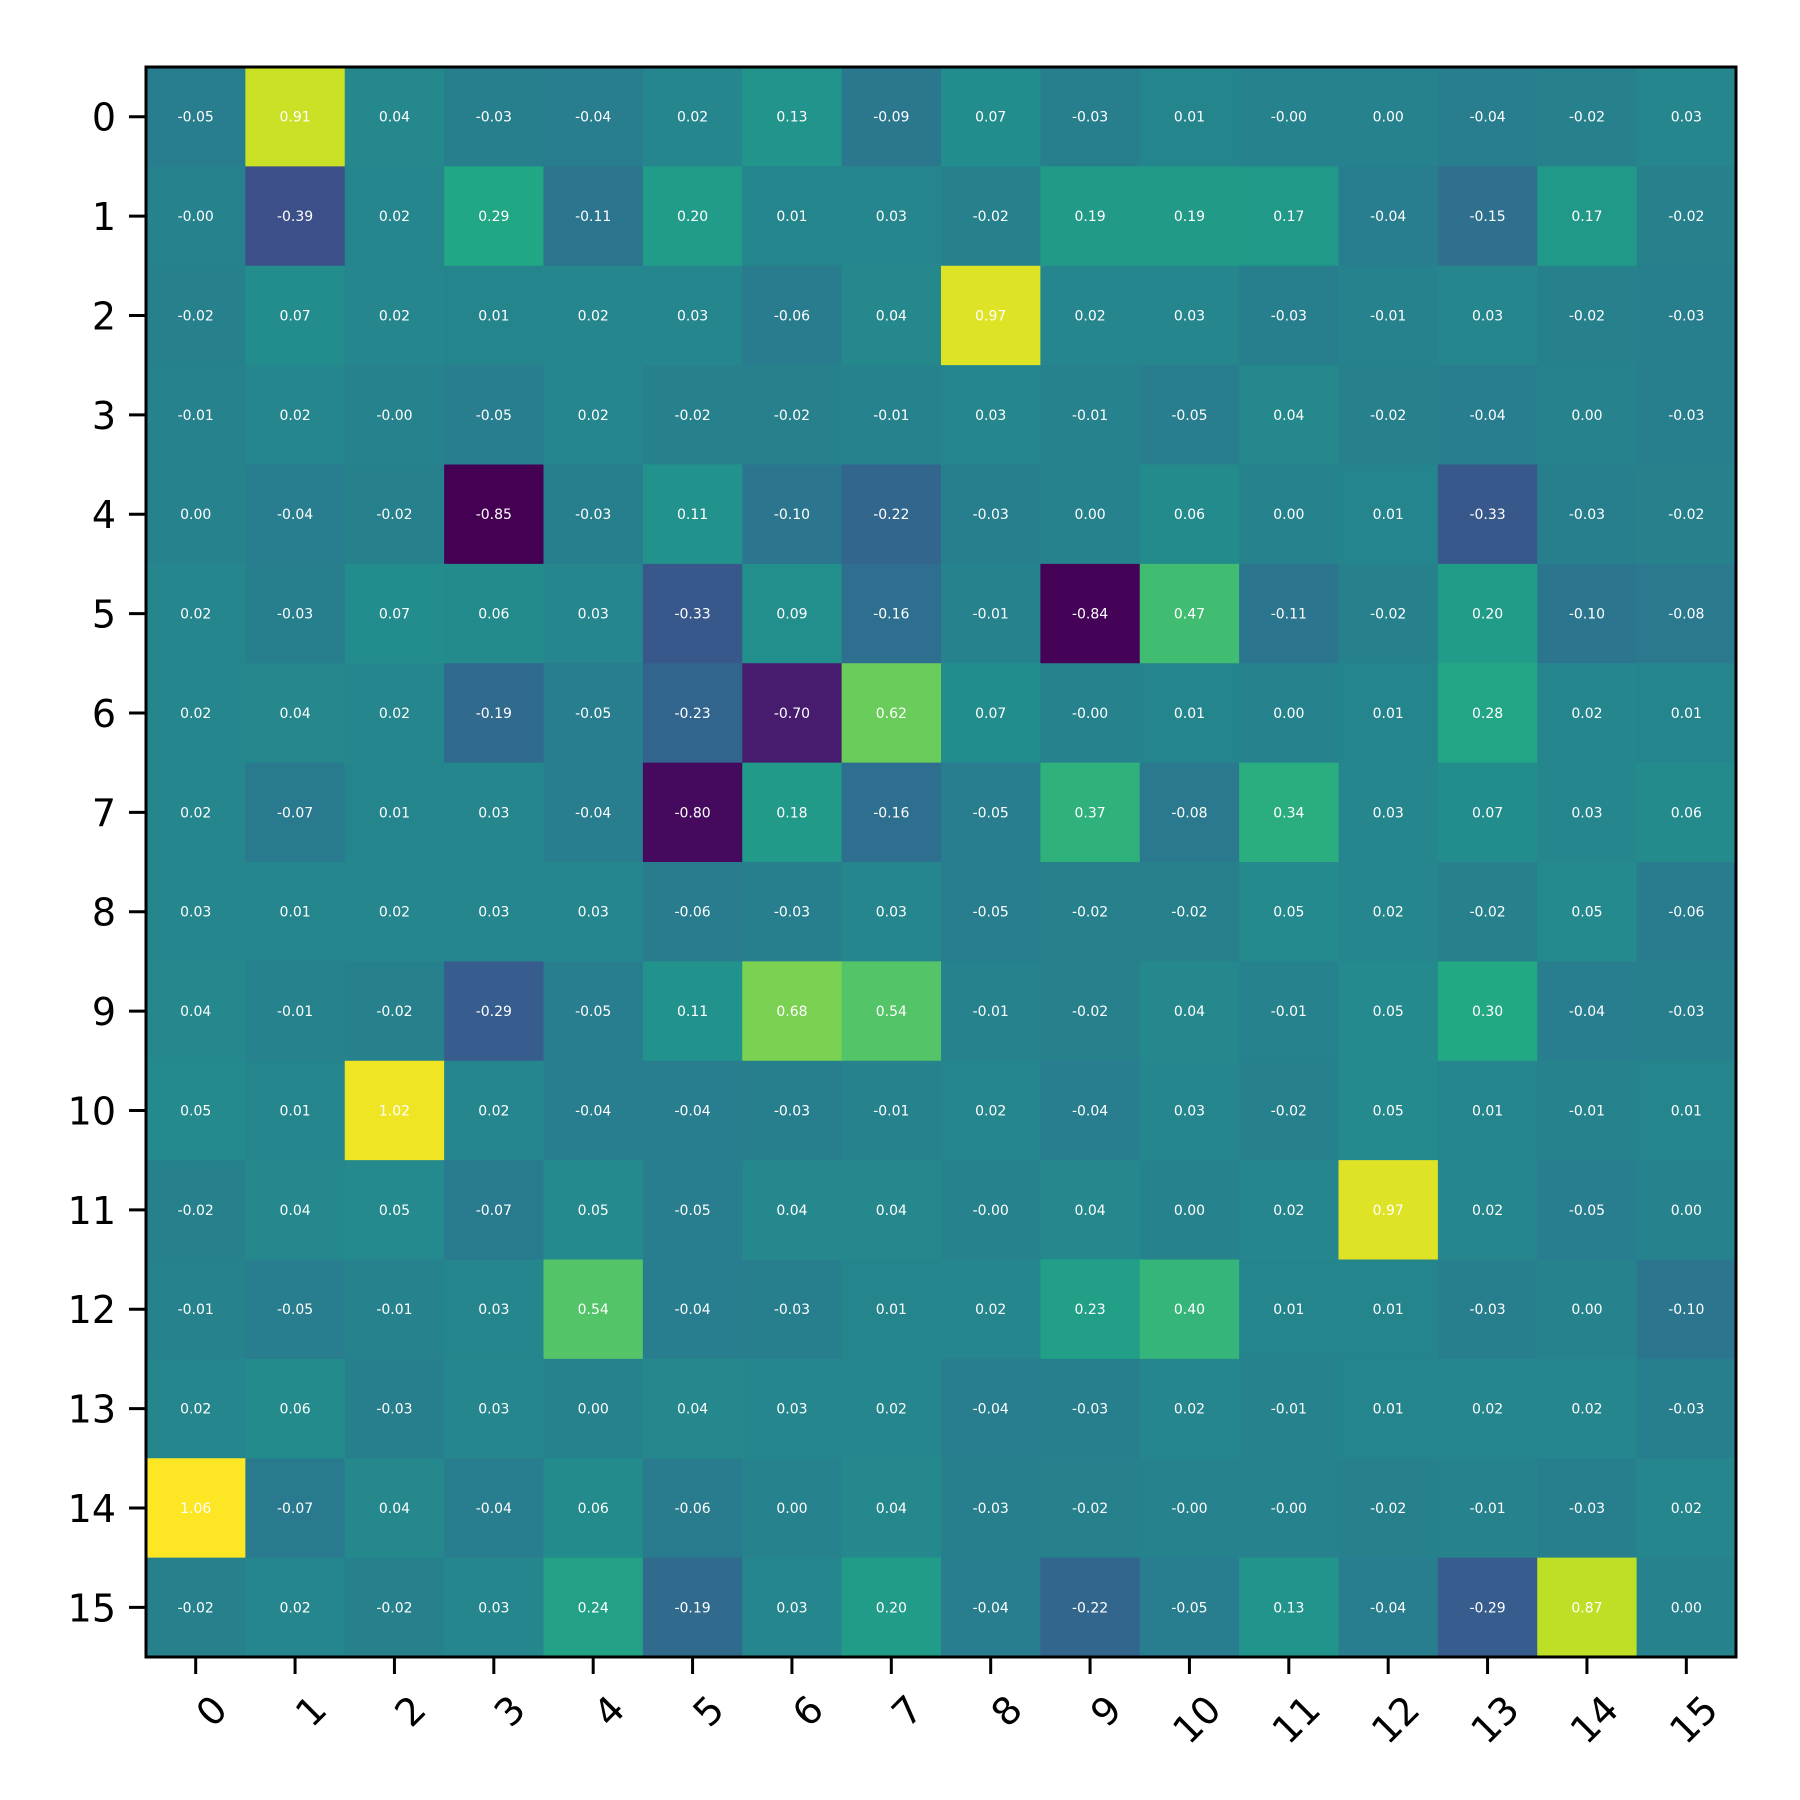 The height and width of the screenshot is (1800, 1800). Describe the element at coordinates (104, 515) in the screenshot. I see `y-tick-label: 4` at that location.